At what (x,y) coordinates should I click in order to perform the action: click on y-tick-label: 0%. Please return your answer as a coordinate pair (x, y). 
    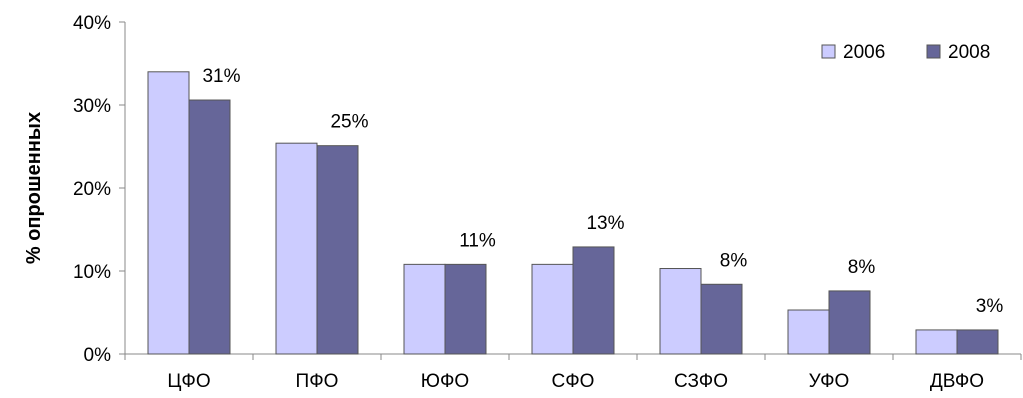
    Looking at the image, I should click on (98, 355).